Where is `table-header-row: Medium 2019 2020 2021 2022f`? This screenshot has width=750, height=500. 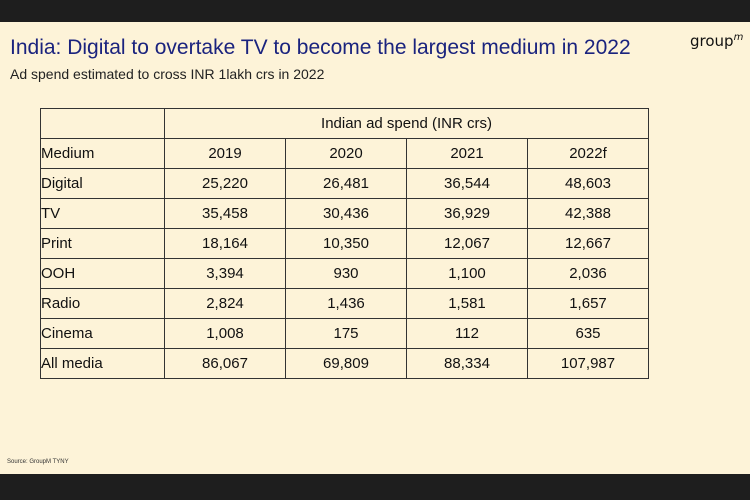 table-header-row: Medium 2019 2020 2021 2022f is located at coordinates (344, 153).